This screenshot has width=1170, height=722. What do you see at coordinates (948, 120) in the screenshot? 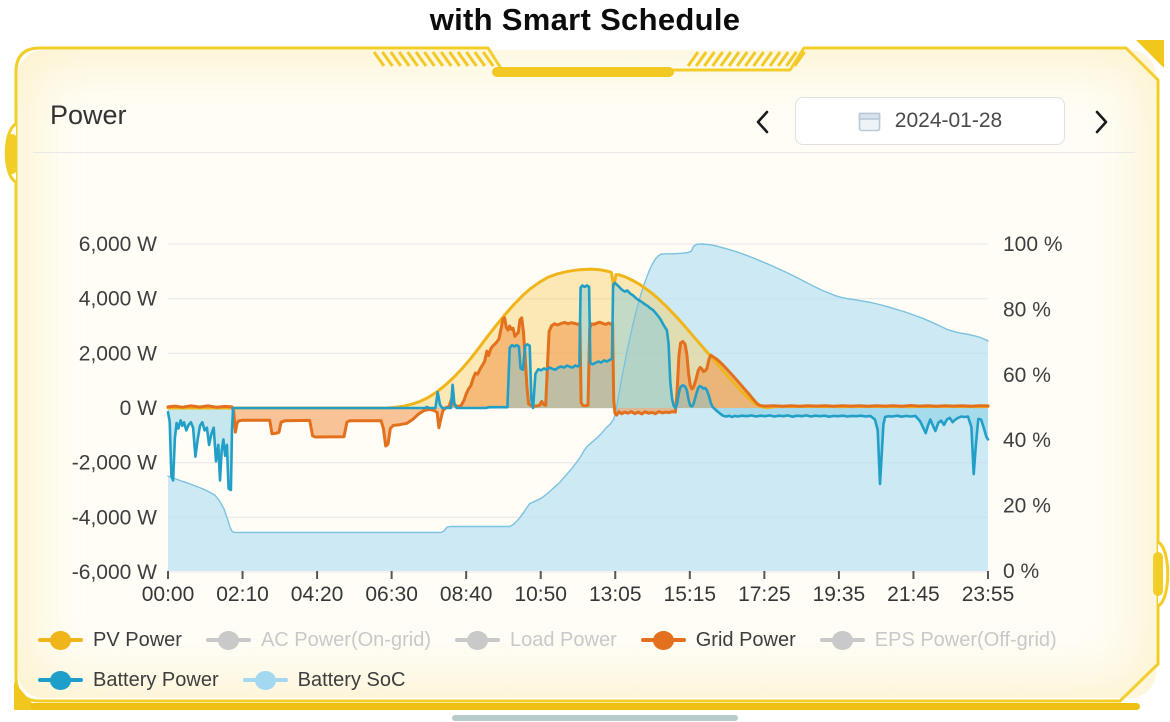
I see `date-value: 2024-01-28` at bounding box center [948, 120].